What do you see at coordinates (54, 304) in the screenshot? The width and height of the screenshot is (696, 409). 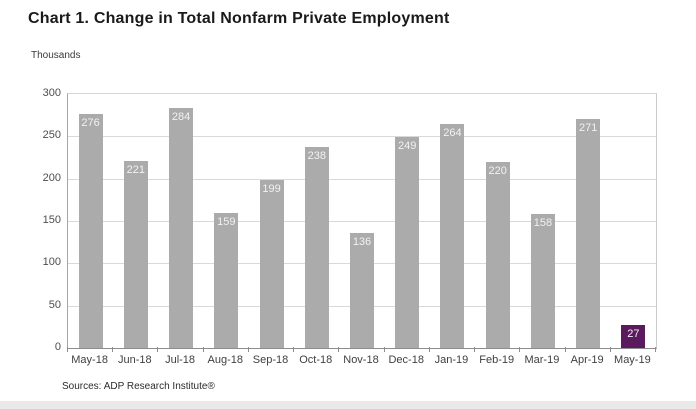 I see `y-axis-tick-label: 50` at bounding box center [54, 304].